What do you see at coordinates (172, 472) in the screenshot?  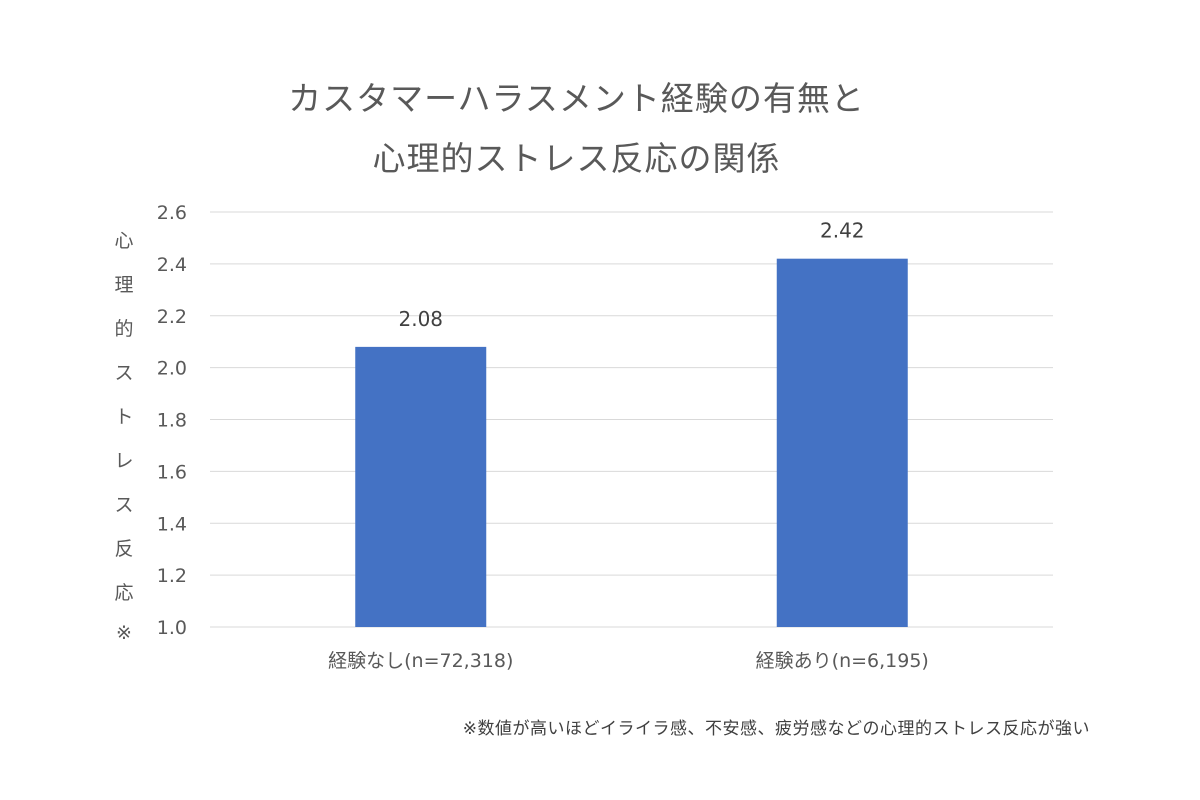 I see `y-tick-label: 1.6` at bounding box center [172, 472].